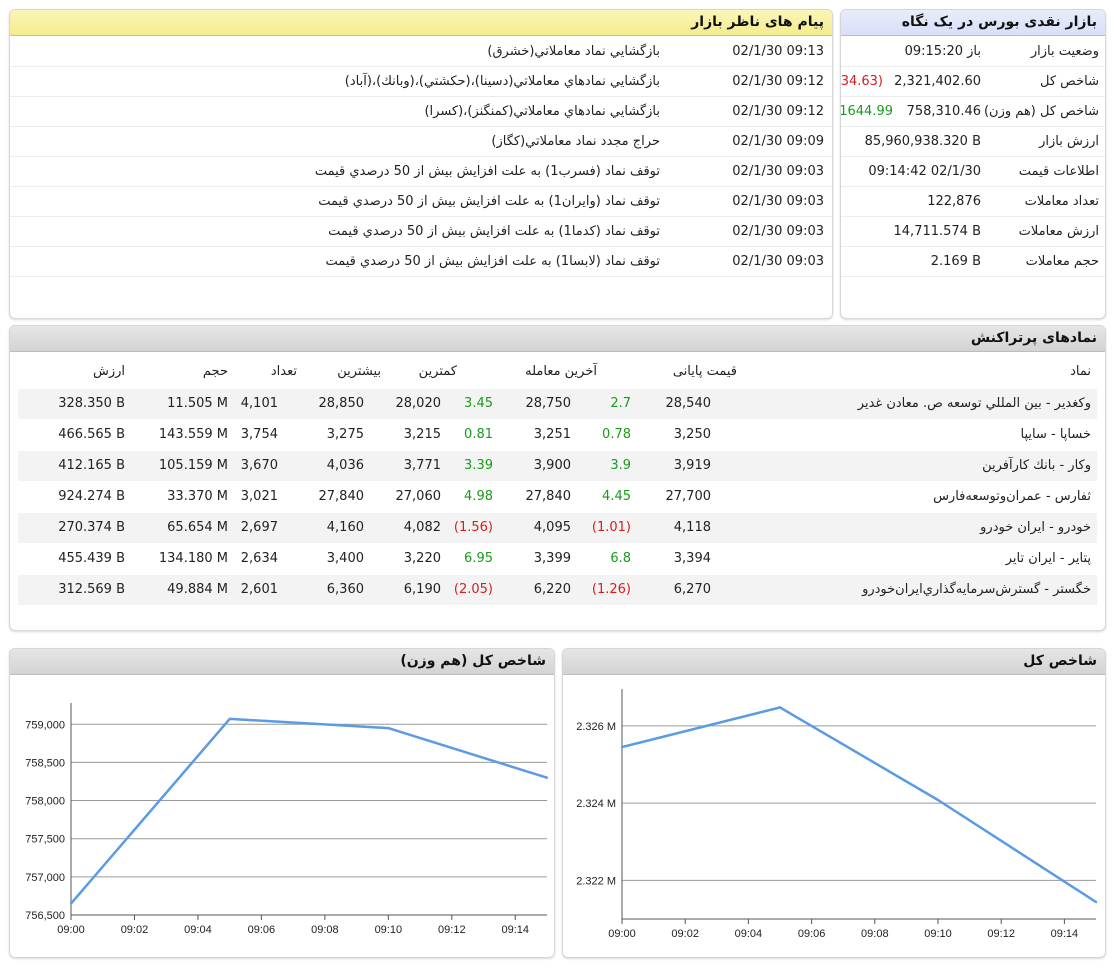  What do you see at coordinates (193, 558) in the screenshot?
I see `trade-volume: 134.180 M` at bounding box center [193, 558].